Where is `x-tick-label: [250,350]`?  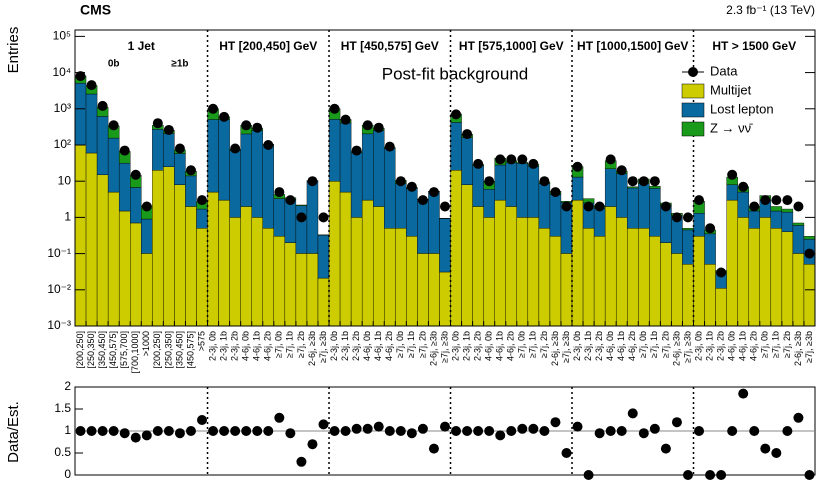 x-tick-label: [250,350] is located at coordinates (91, 350).